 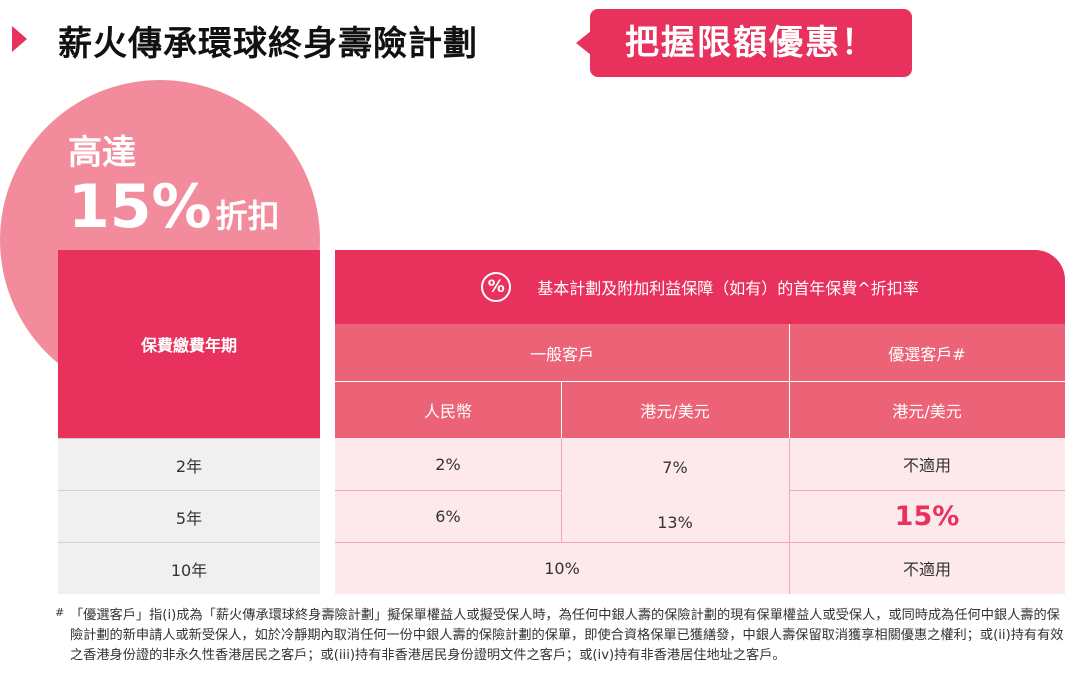 What do you see at coordinates (927, 352) in the screenshot?
I see `preferred-customer-header: 優選客戶#` at bounding box center [927, 352].